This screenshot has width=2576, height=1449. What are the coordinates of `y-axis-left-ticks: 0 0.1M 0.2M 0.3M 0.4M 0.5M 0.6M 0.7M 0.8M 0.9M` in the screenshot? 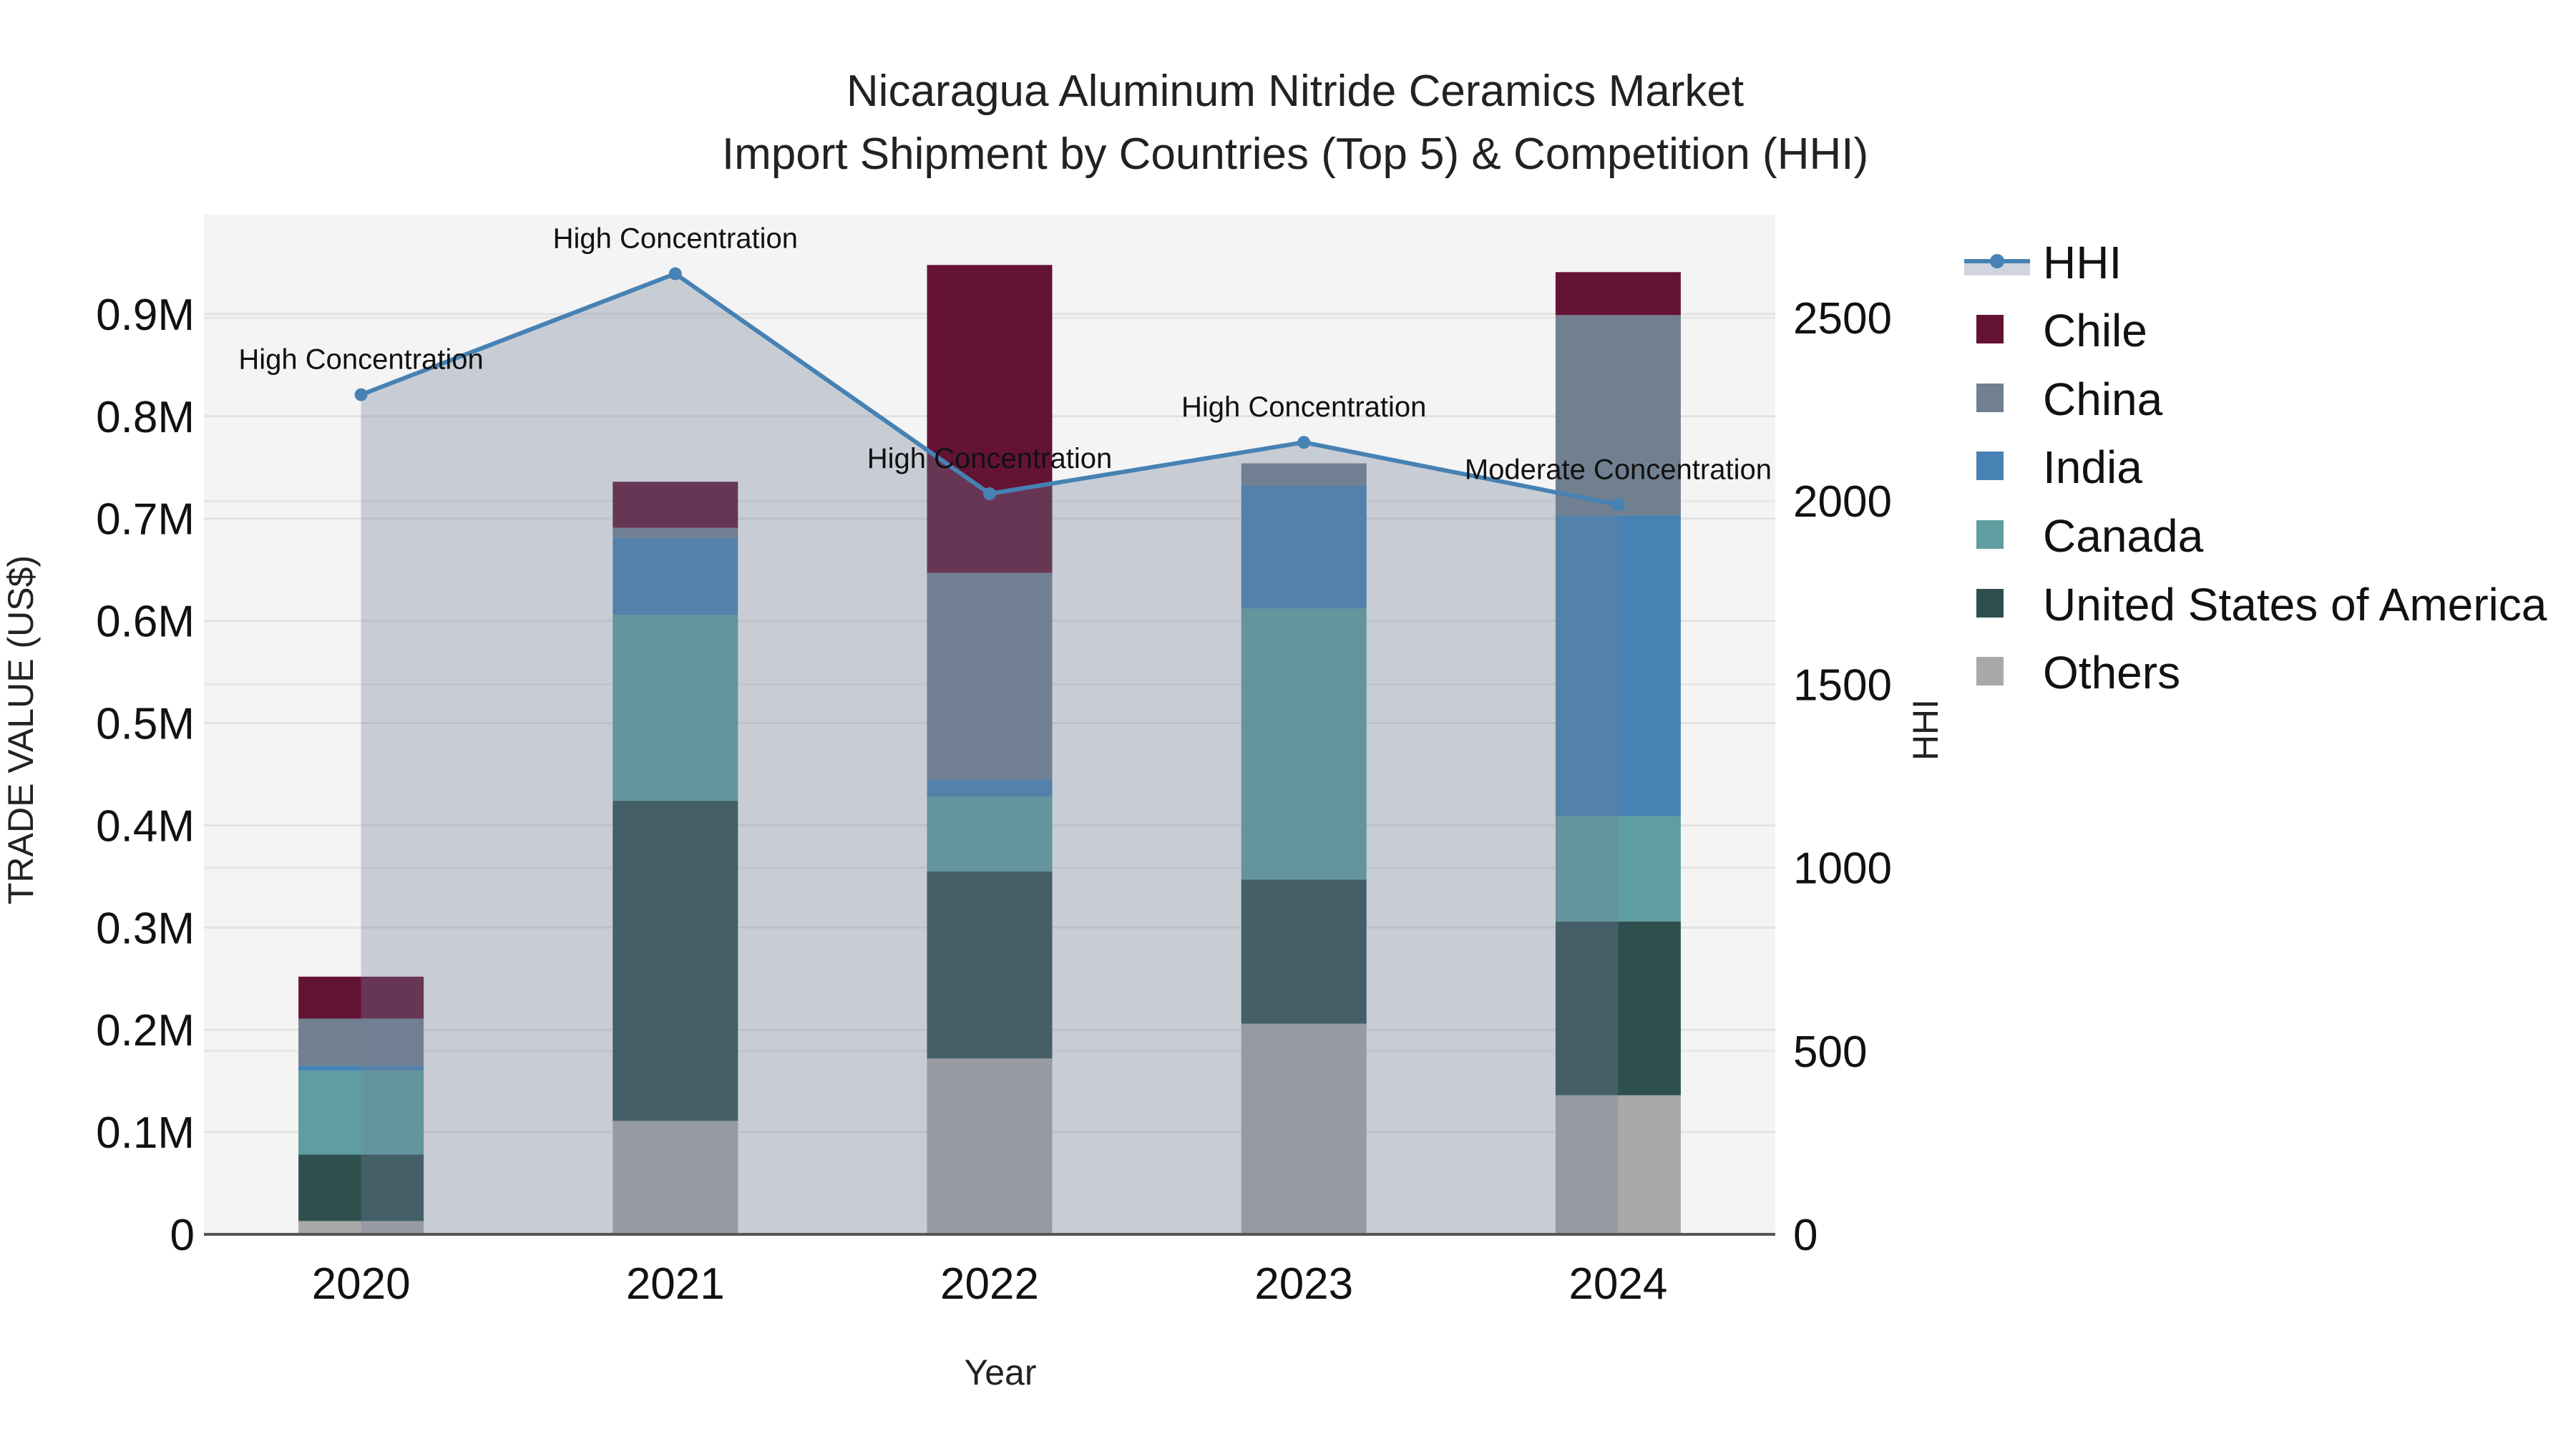 It's located at (145, 775).